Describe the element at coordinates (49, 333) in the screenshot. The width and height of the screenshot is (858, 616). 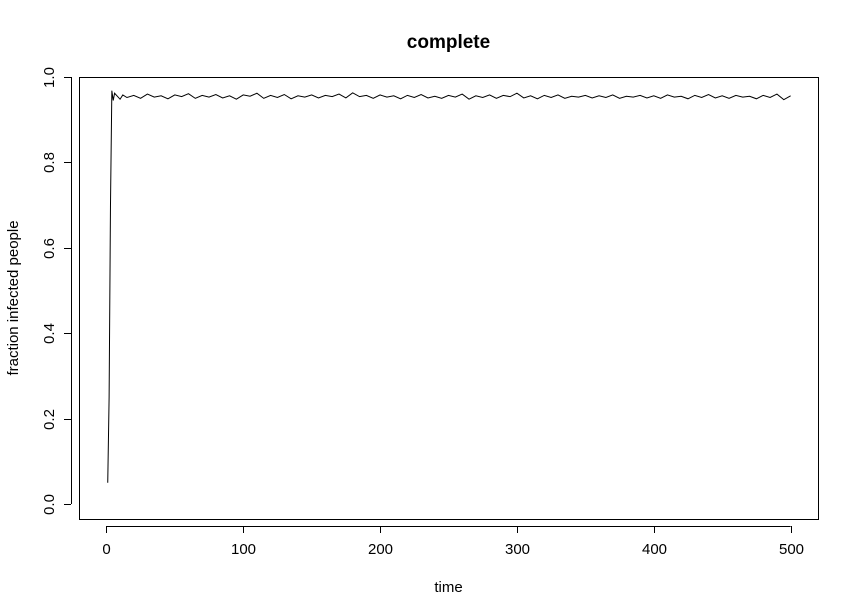
I see `y-tick-label: 0.4` at that location.